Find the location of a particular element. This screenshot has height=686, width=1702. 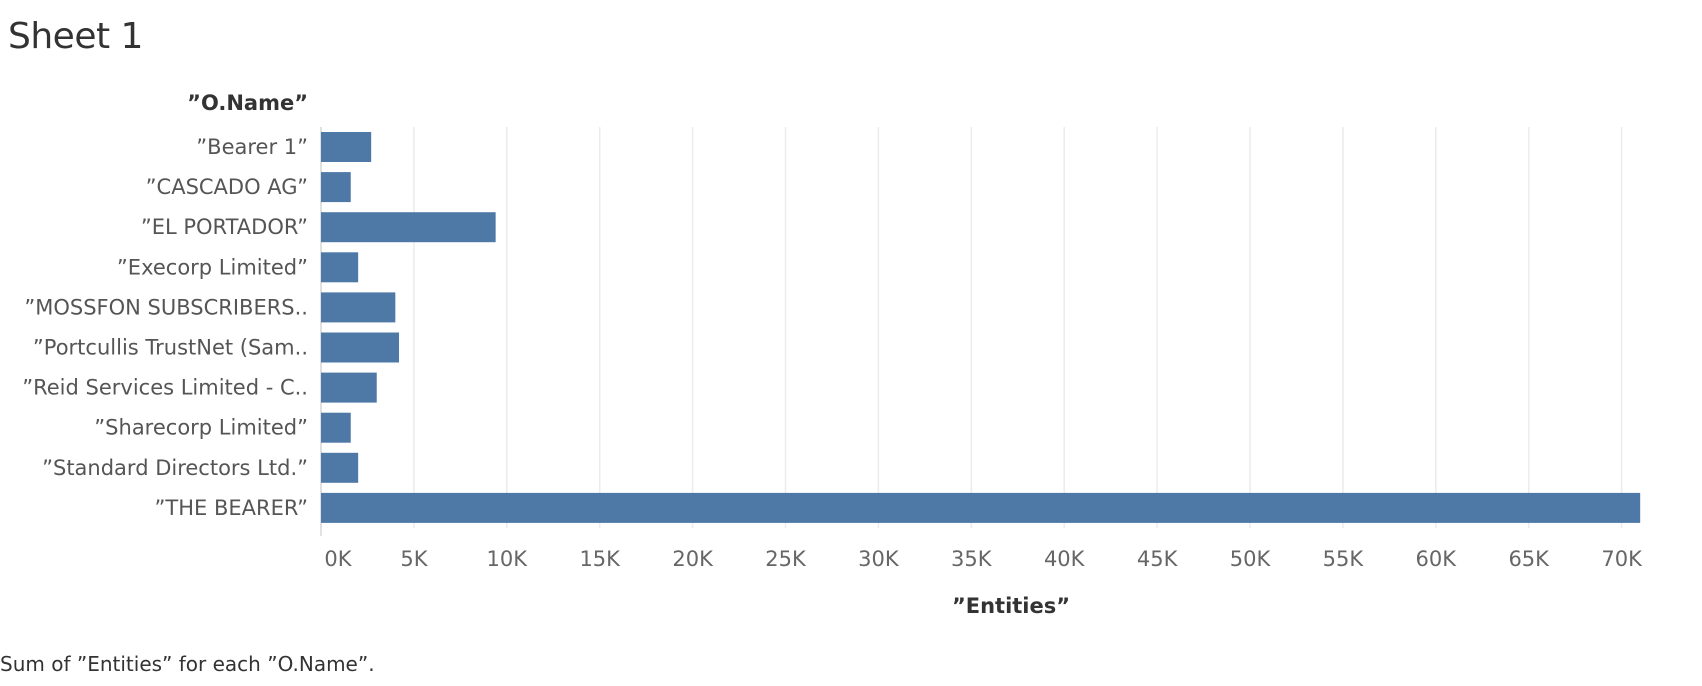

x-tick-label: 40K is located at coordinates (1065, 559).